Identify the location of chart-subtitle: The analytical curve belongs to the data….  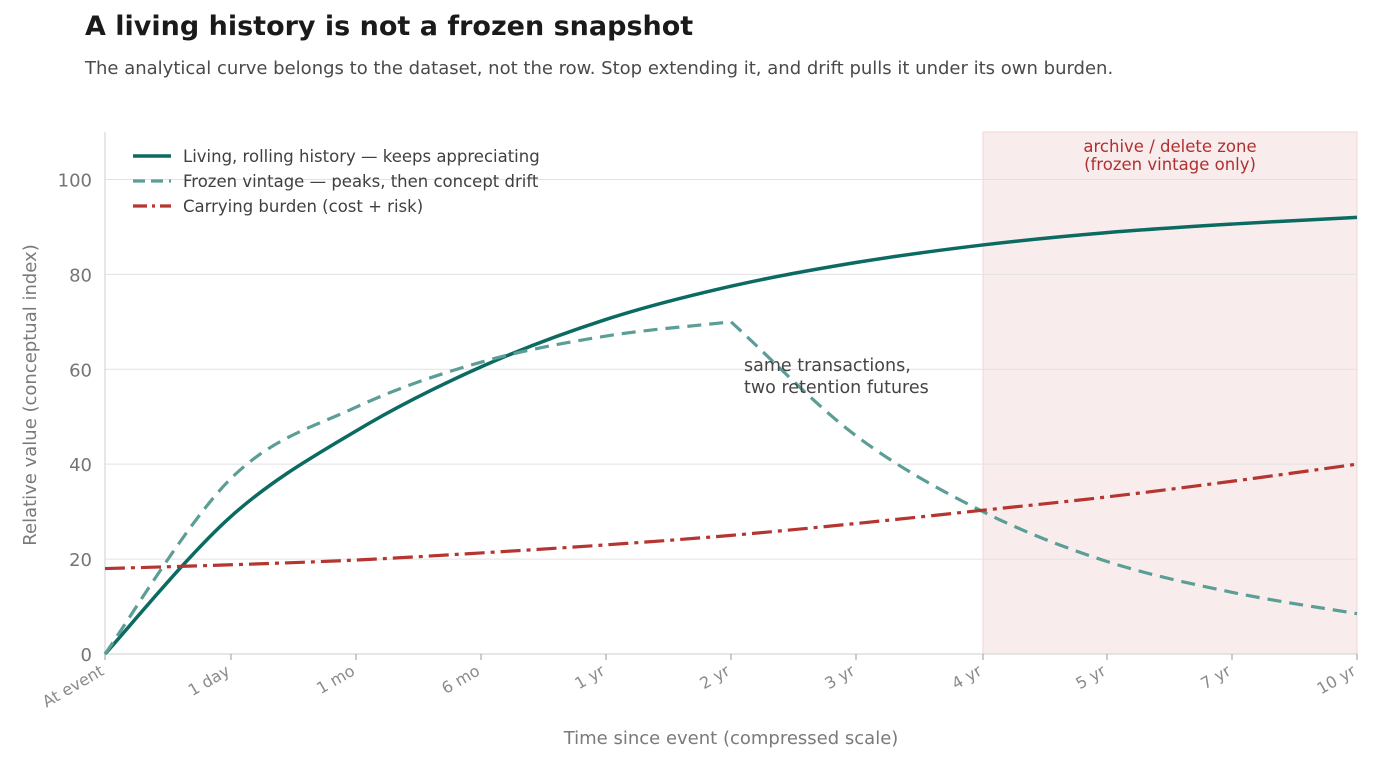
(598, 68).